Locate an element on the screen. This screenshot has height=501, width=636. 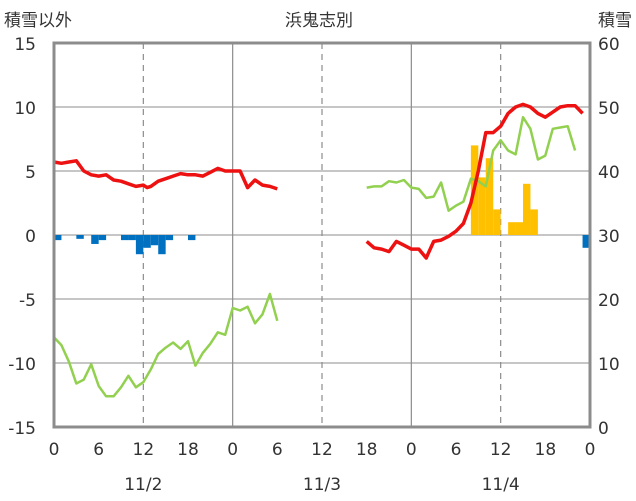
x-tick-labels: 0 6 12 18 0 6 12 18 0 6 12 18 0 is located at coordinates (322, 450).